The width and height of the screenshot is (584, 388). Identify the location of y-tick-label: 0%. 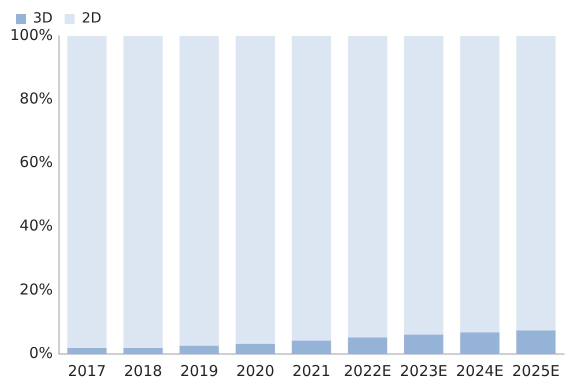
(41, 353).